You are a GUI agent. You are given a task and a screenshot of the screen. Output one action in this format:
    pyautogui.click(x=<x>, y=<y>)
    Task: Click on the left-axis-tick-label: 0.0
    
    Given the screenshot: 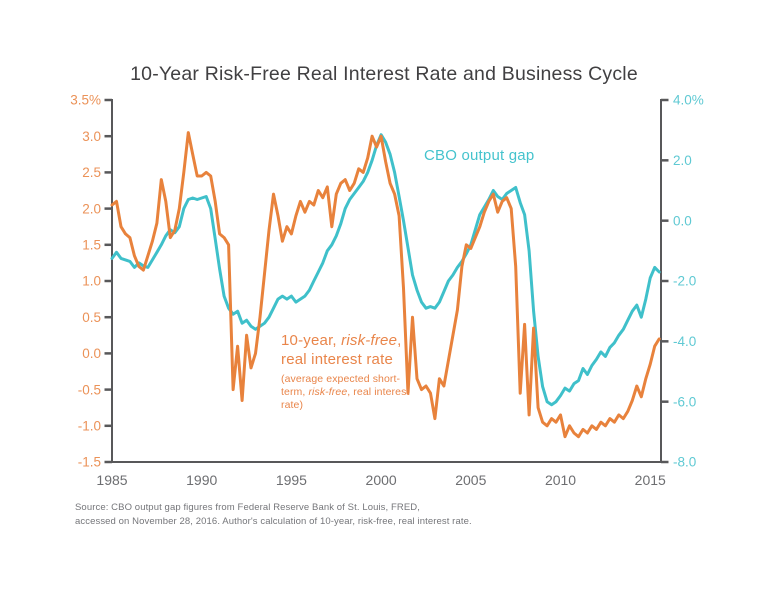 What is the action you would take?
    pyautogui.click(x=91, y=353)
    